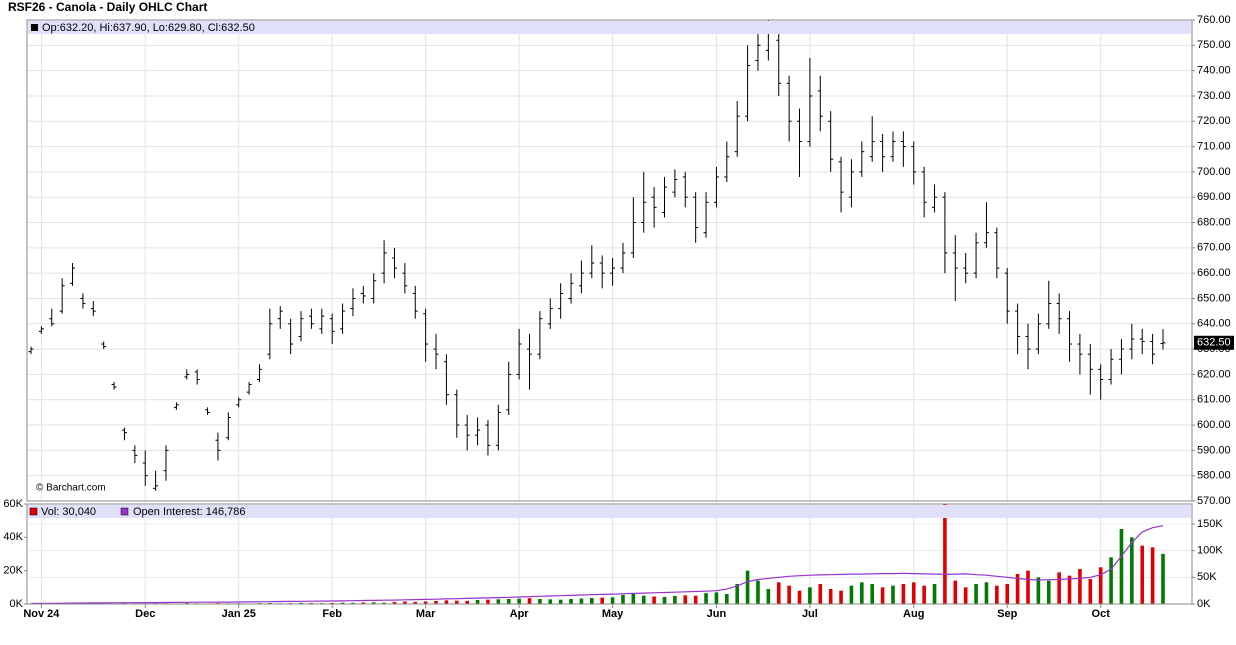 This screenshot has width=1236, height=645. What do you see at coordinates (1210, 524) in the screenshot?
I see `y2-tick-label: 150K` at bounding box center [1210, 524].